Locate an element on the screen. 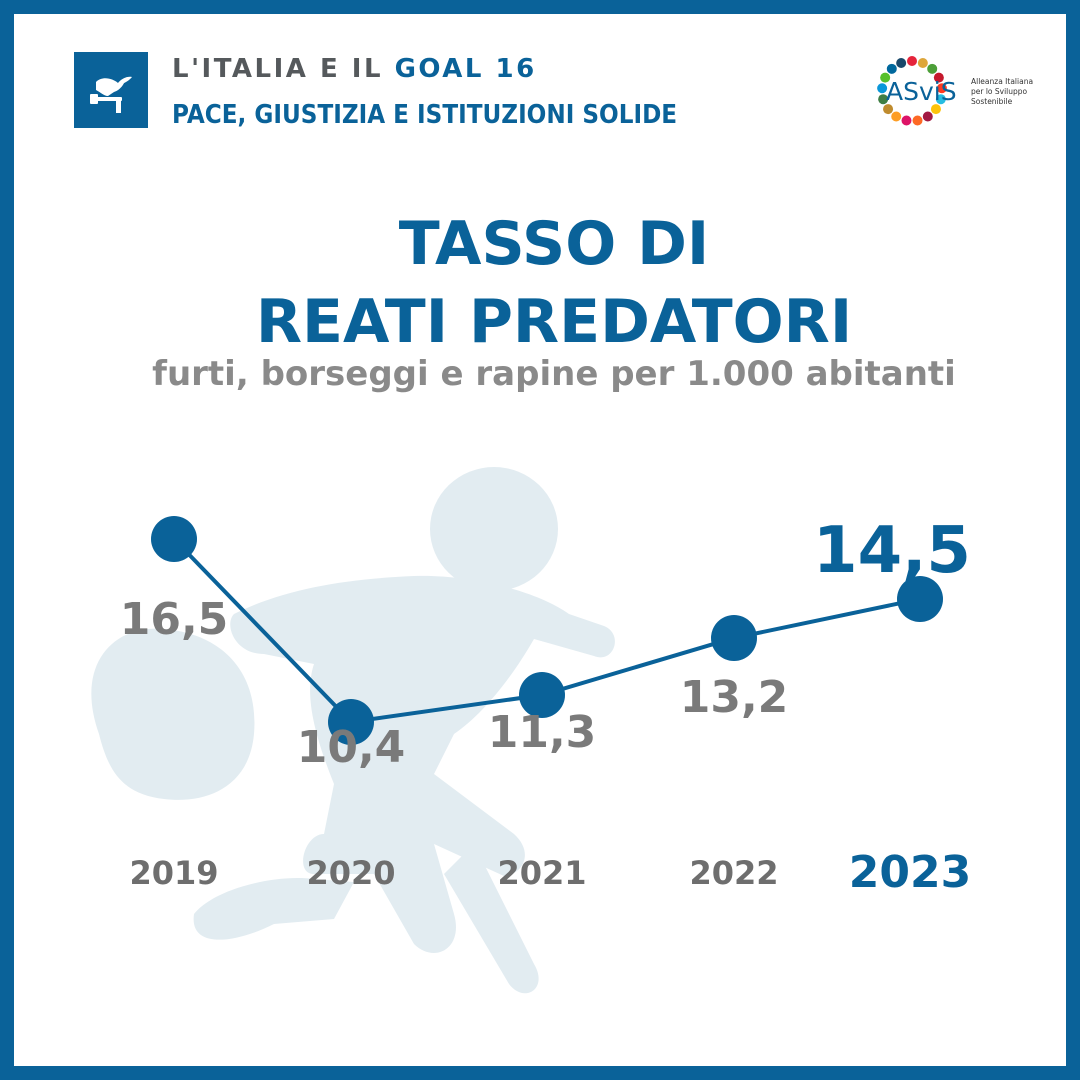 The image size is (1080, 1080). sdg-color-ring is located at coordinates (912, 91).